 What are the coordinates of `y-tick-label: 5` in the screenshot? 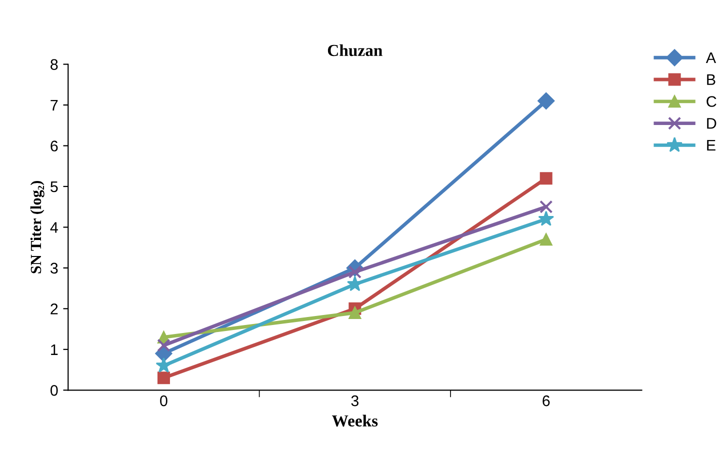 It's located at (54, 186).